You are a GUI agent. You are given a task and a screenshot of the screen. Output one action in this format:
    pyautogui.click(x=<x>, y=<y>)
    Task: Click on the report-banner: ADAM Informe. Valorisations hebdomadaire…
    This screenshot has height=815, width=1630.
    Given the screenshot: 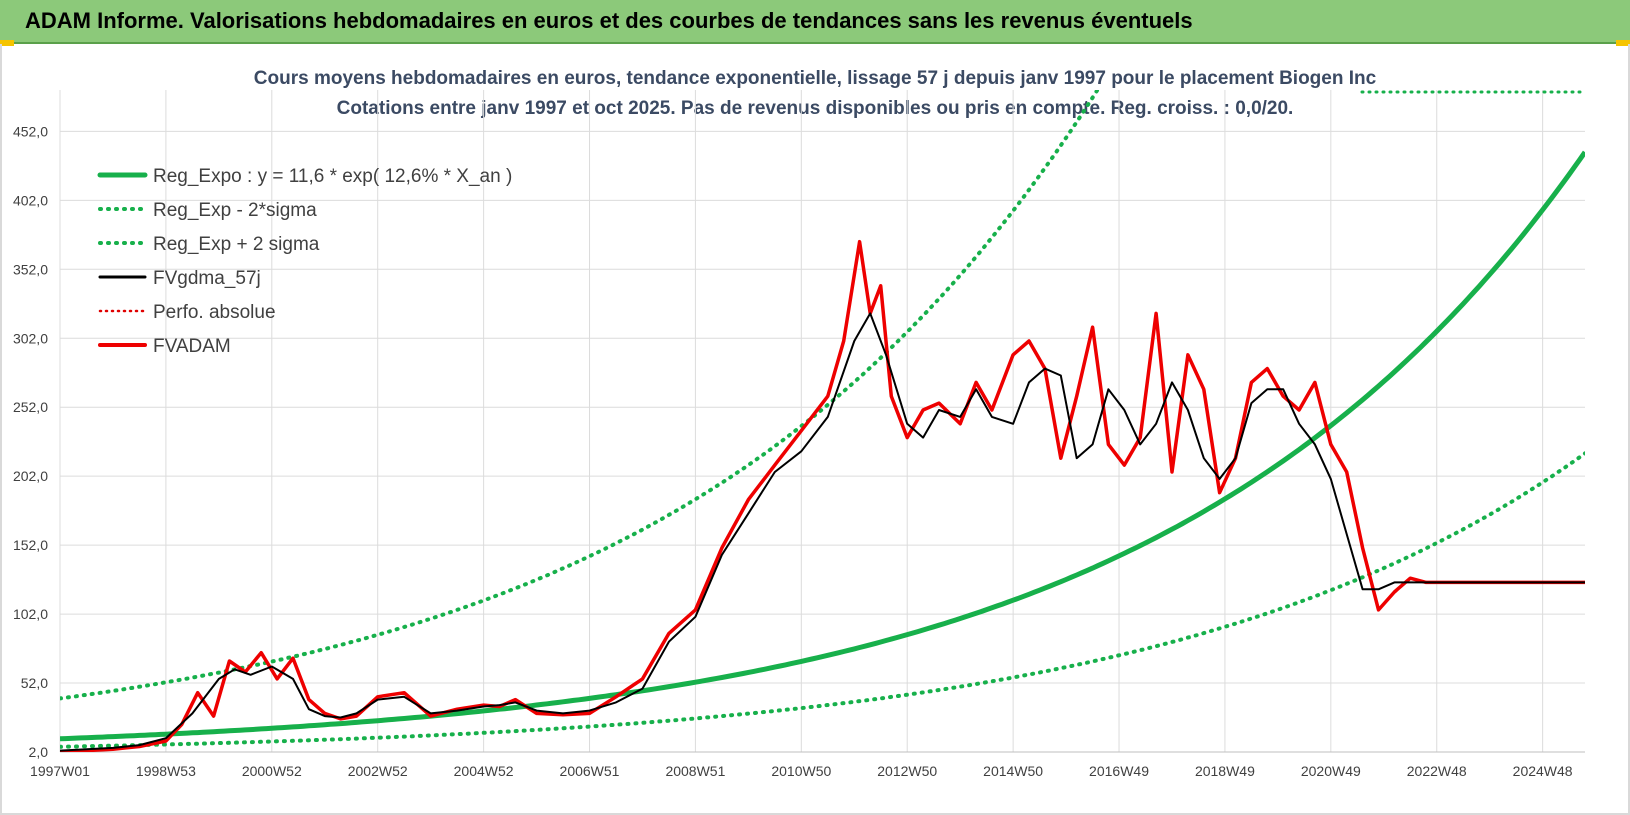 What is the action you would take?
    pyautogui.click(x=815, y=22)
    